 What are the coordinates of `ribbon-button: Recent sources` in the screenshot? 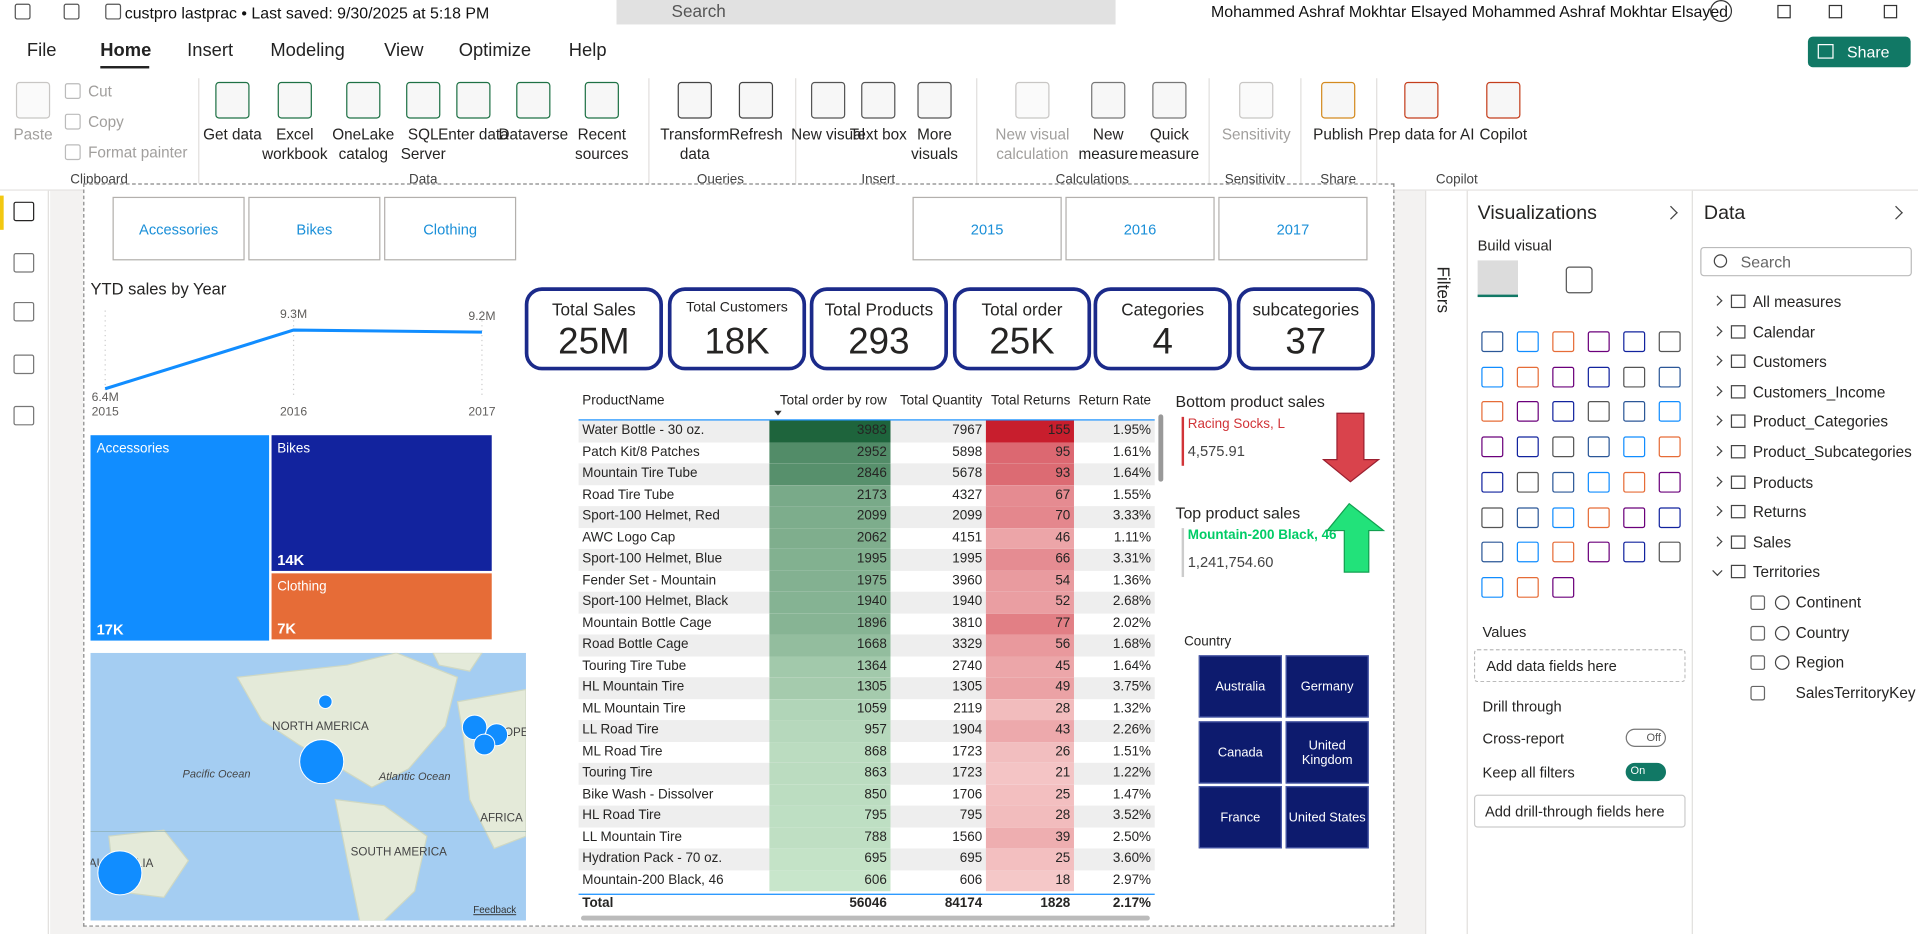 It's located at (602, 144).